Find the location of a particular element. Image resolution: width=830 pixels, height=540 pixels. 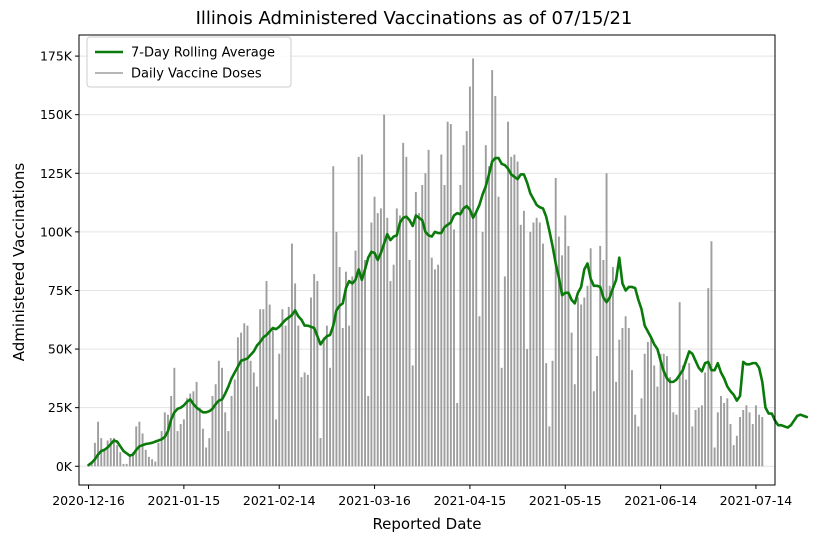

y-tick-label: 75K is located at coordinates (60, 290).